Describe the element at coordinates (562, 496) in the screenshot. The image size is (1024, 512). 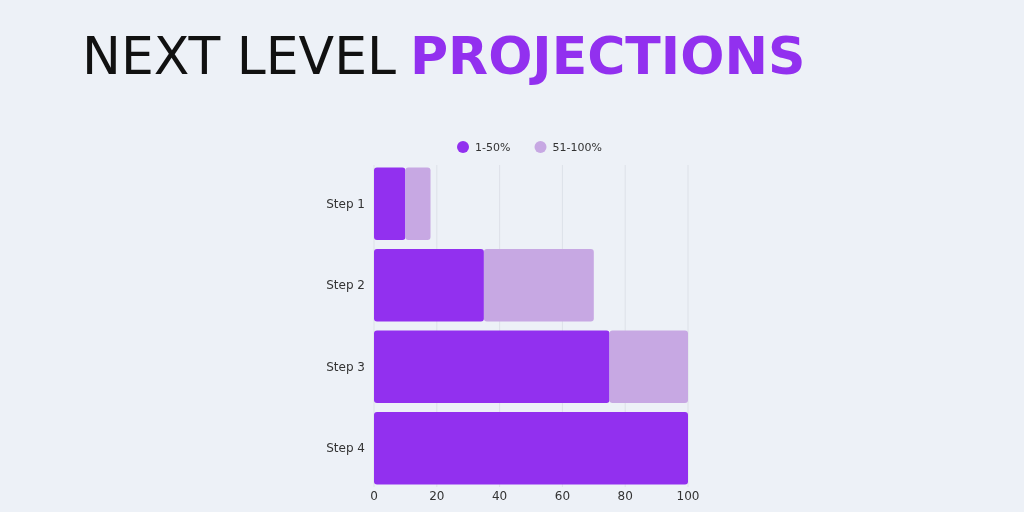
I see `x-tick-label: 60` at that location.